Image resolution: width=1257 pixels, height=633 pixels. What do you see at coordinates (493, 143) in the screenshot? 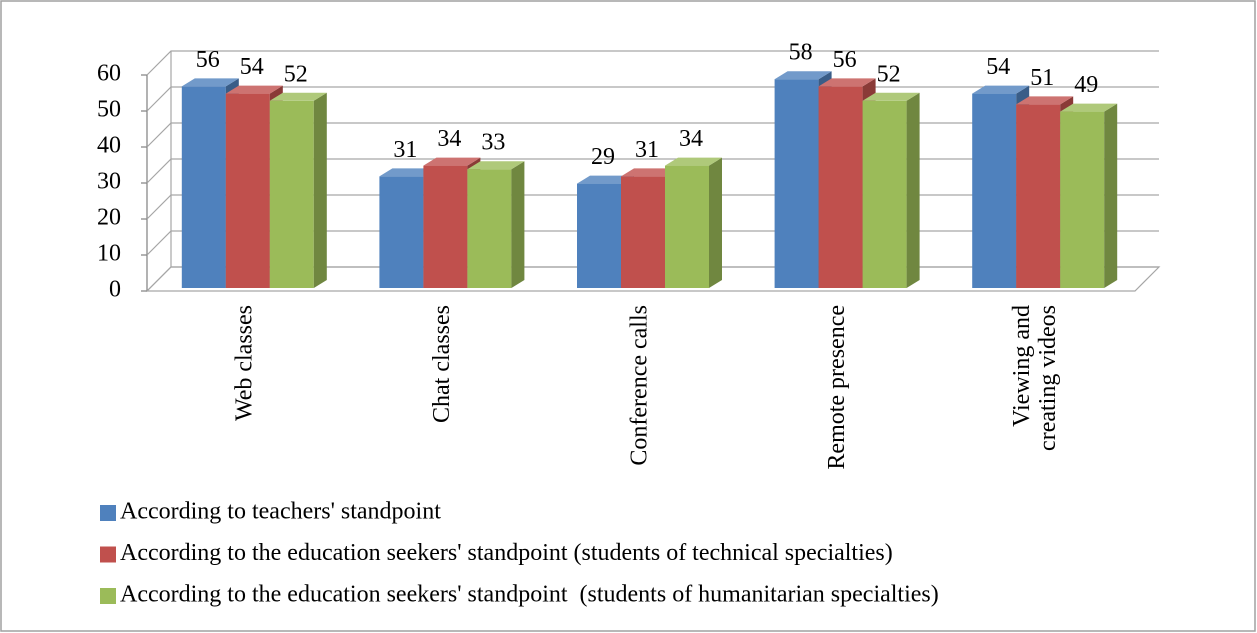
I see `data-label: 33` at bounding box center [493, 143].